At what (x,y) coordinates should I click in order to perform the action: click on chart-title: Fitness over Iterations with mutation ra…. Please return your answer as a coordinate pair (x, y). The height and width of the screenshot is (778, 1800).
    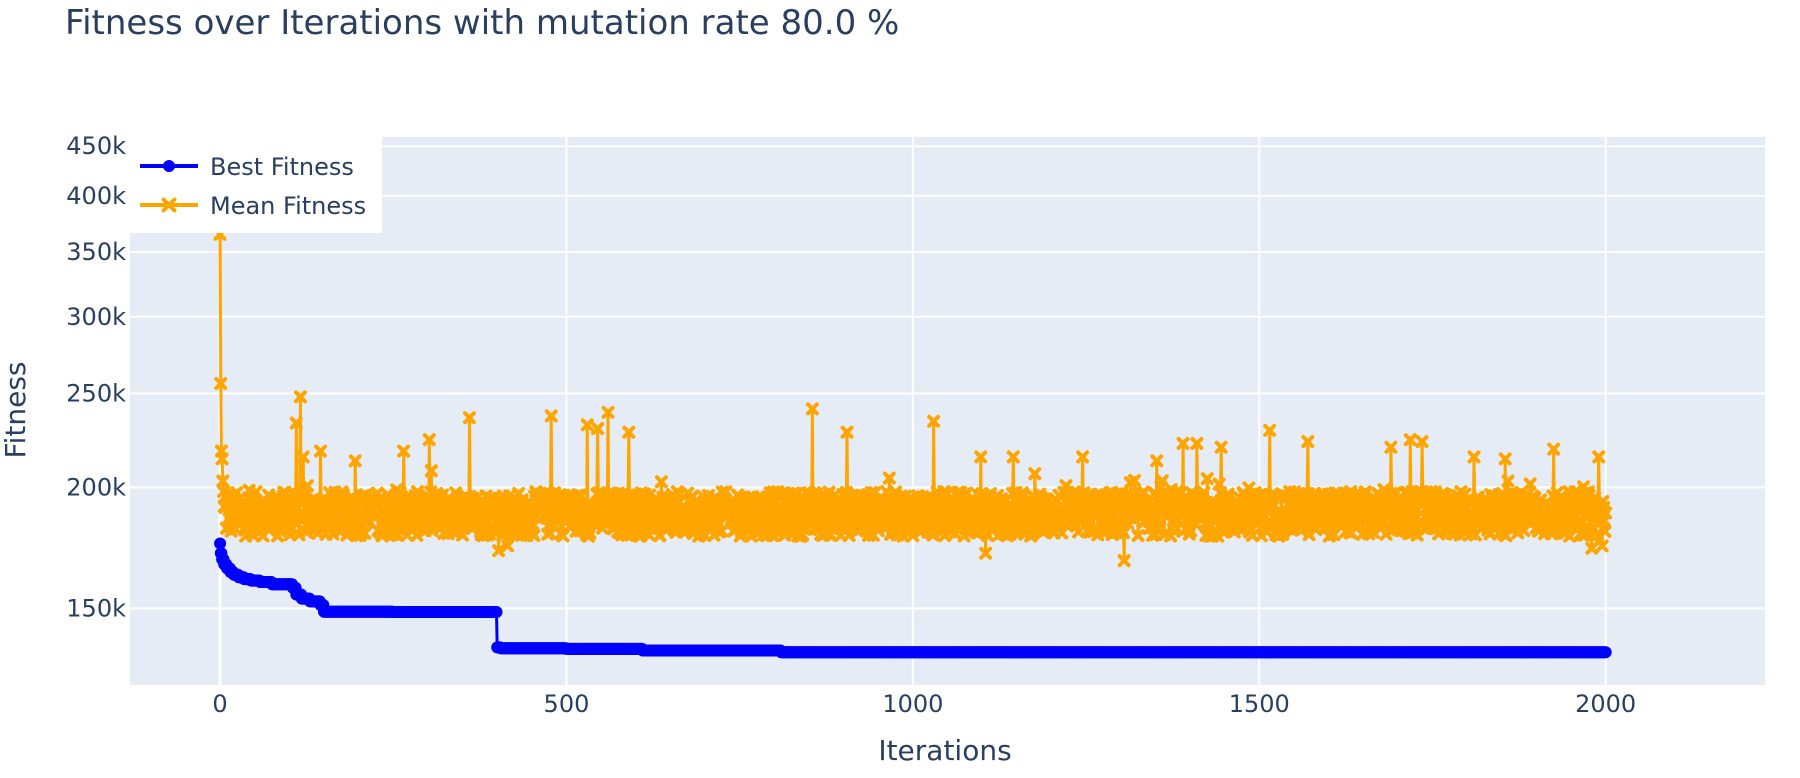
    Looking at the image, I should click on (482, 23).